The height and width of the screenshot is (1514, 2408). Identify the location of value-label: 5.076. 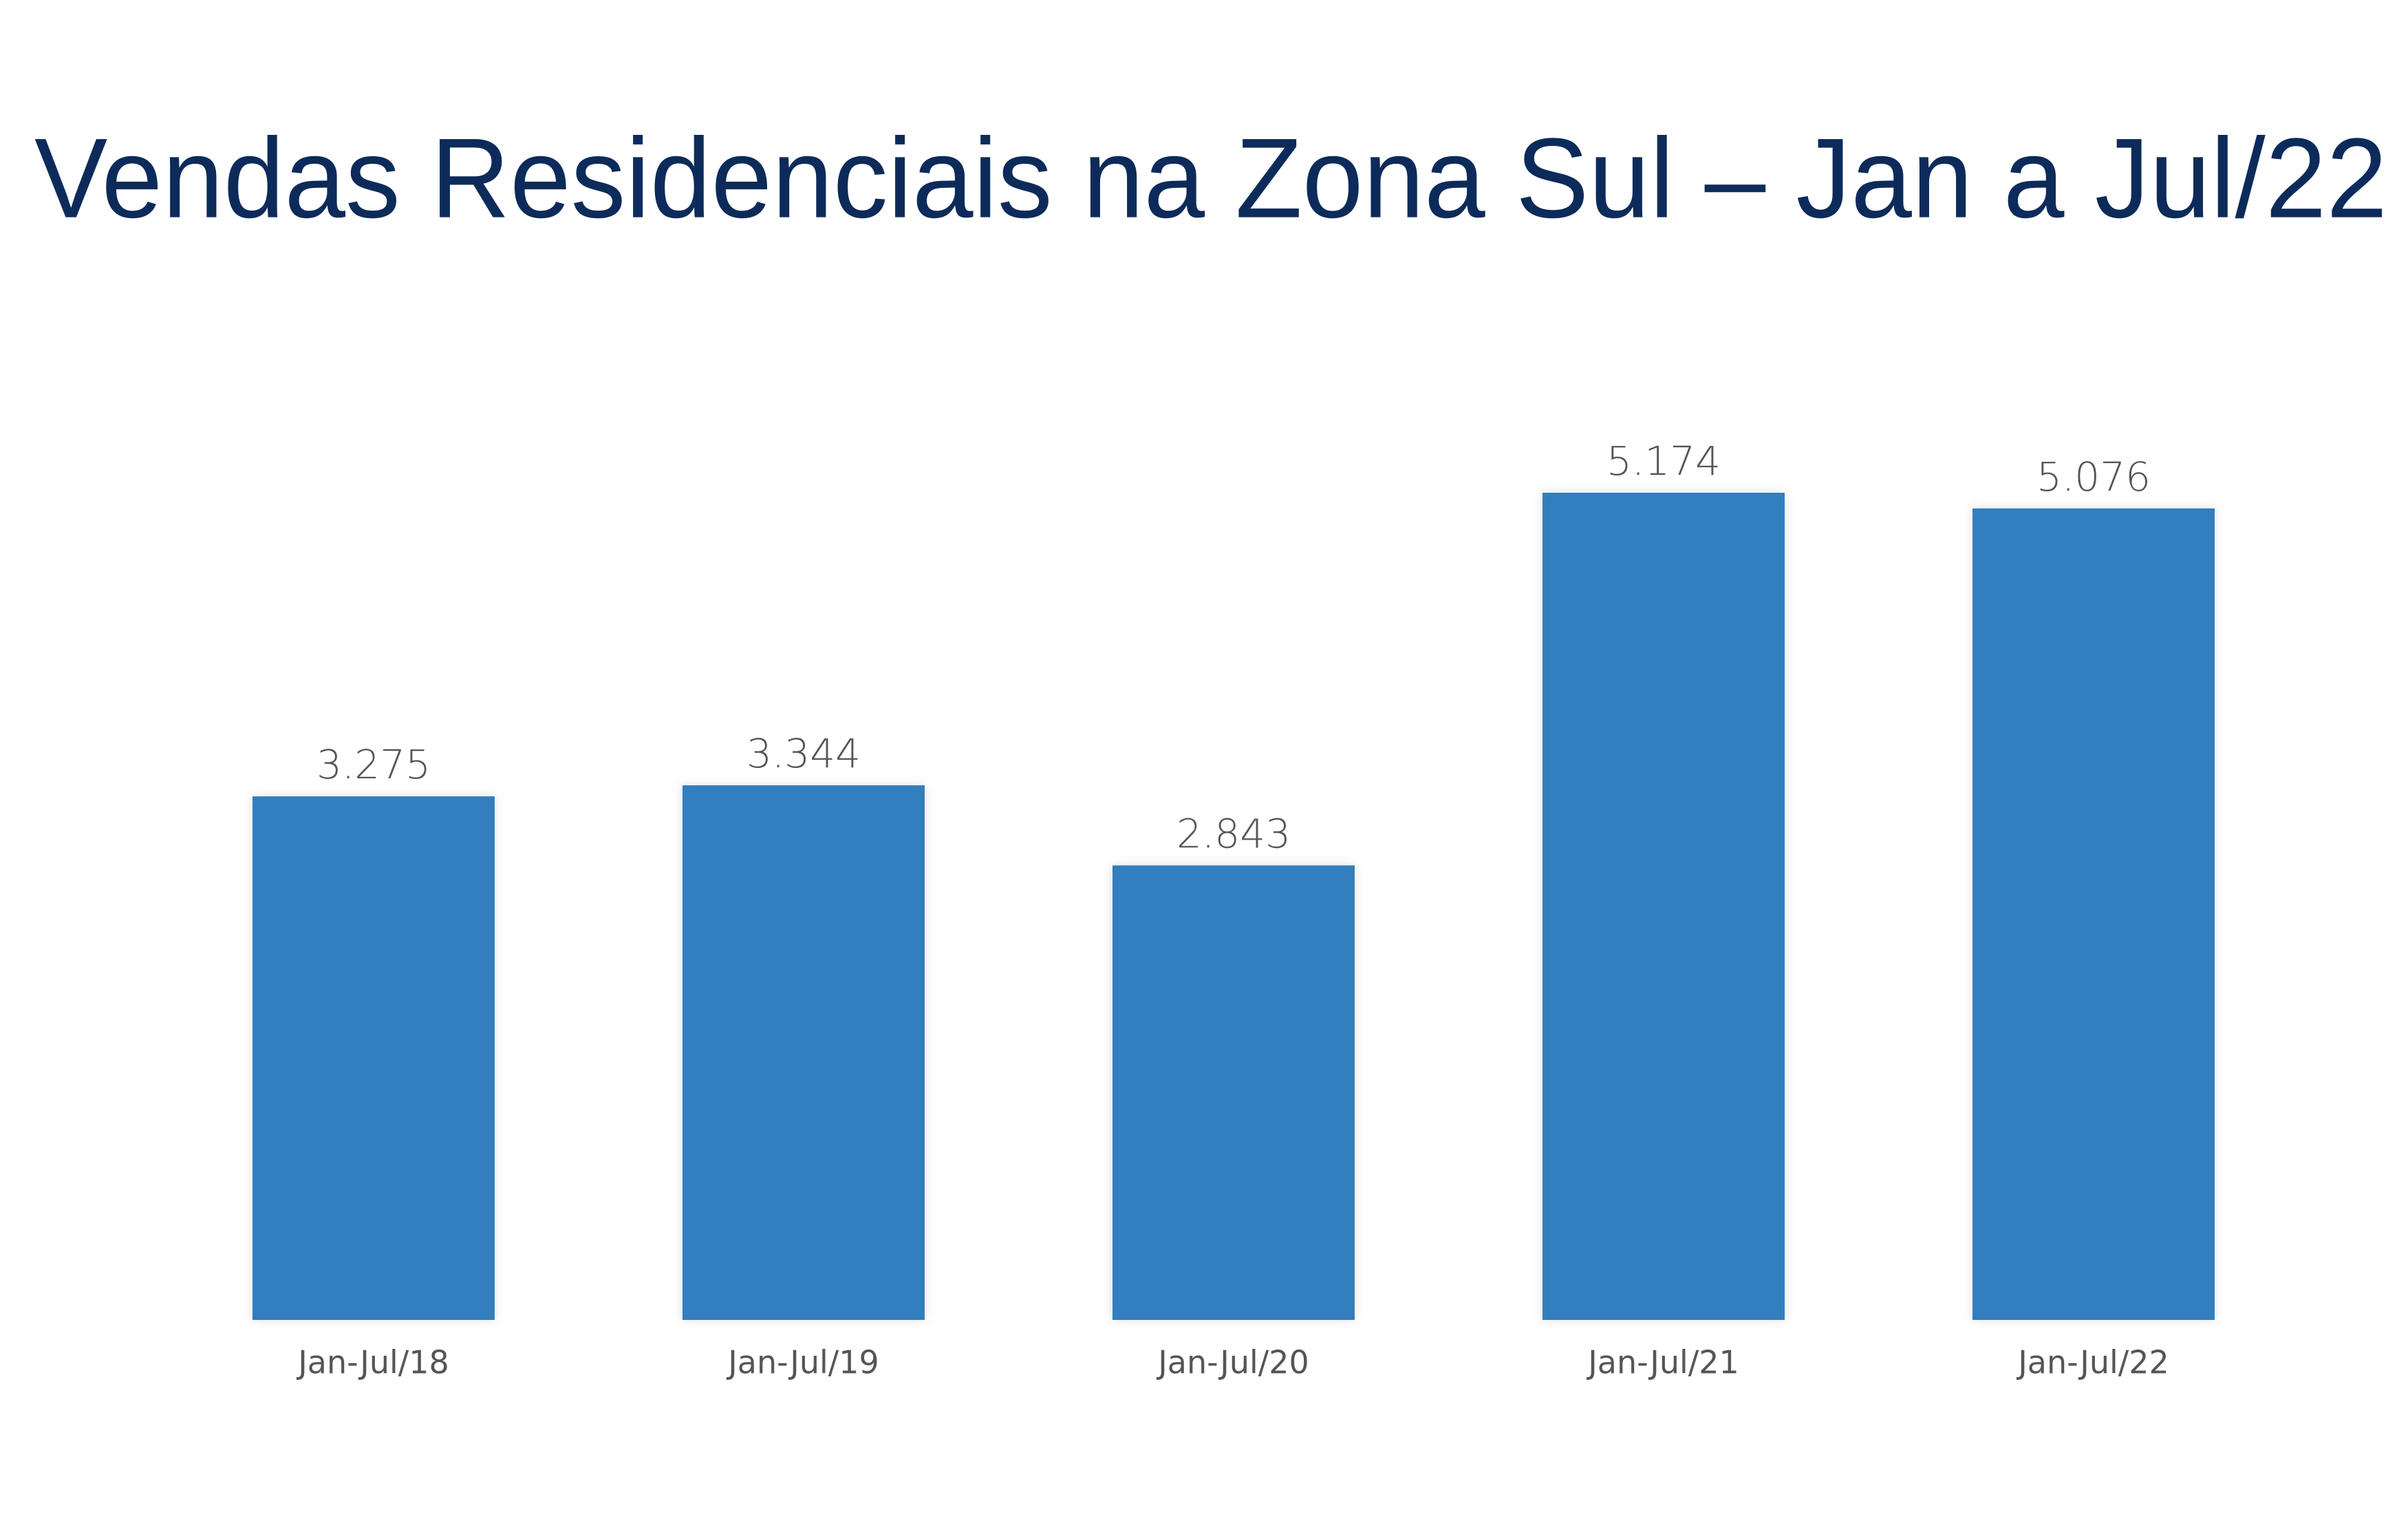
(2093, 477).